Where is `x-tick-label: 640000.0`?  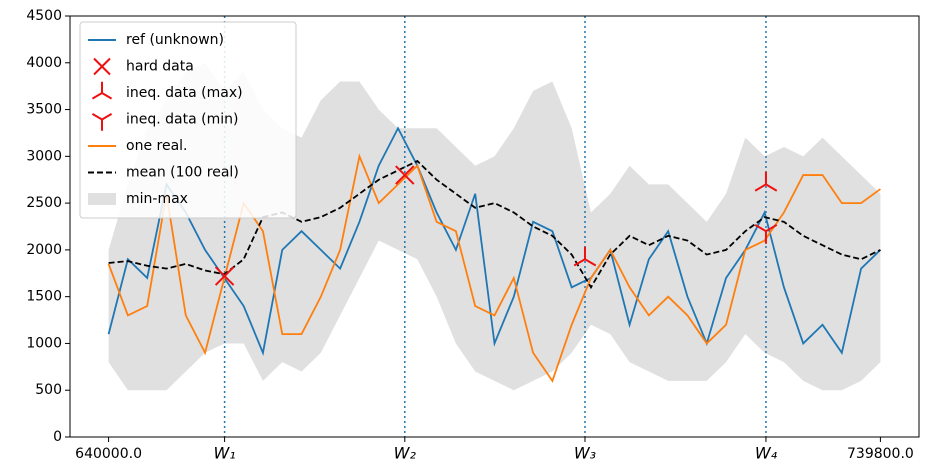
x-tick-label: 640000.0 is located at coordinates (108, 454).